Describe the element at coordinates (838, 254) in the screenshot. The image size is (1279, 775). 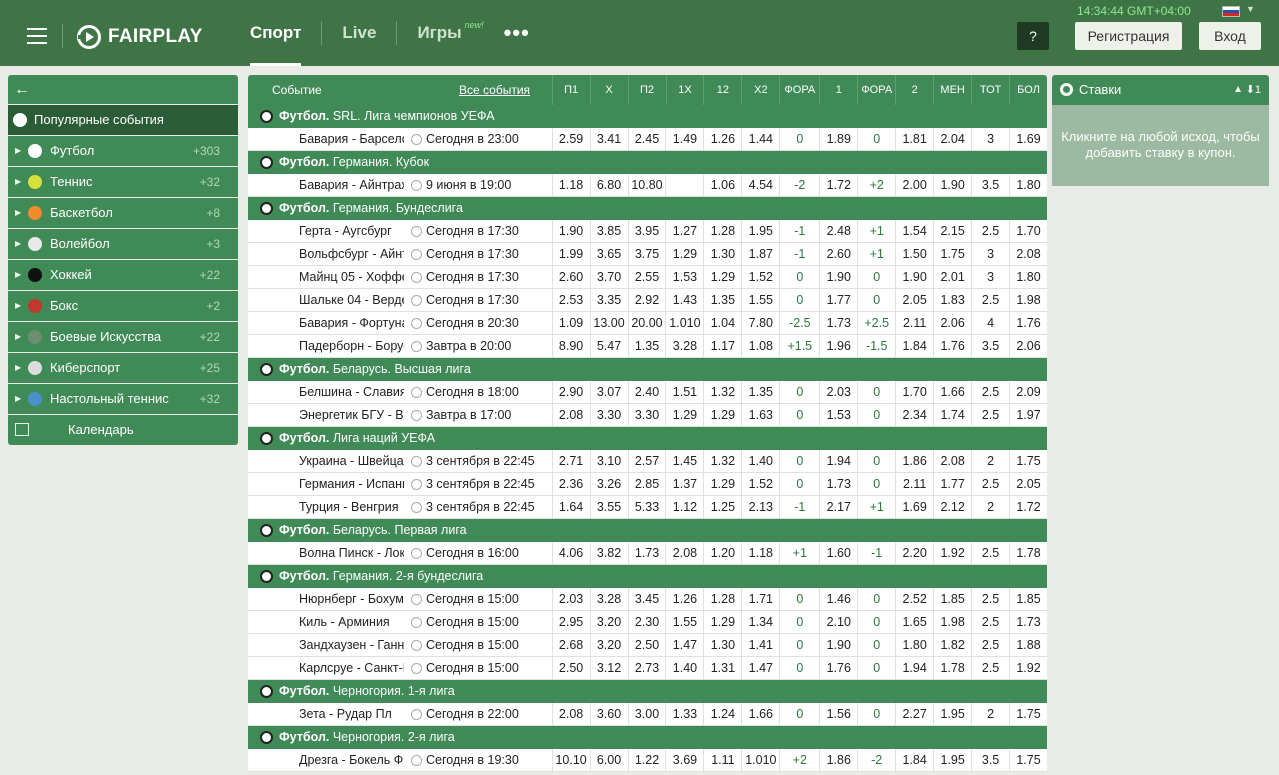
I see `odds-cell: 2.60` at that location.